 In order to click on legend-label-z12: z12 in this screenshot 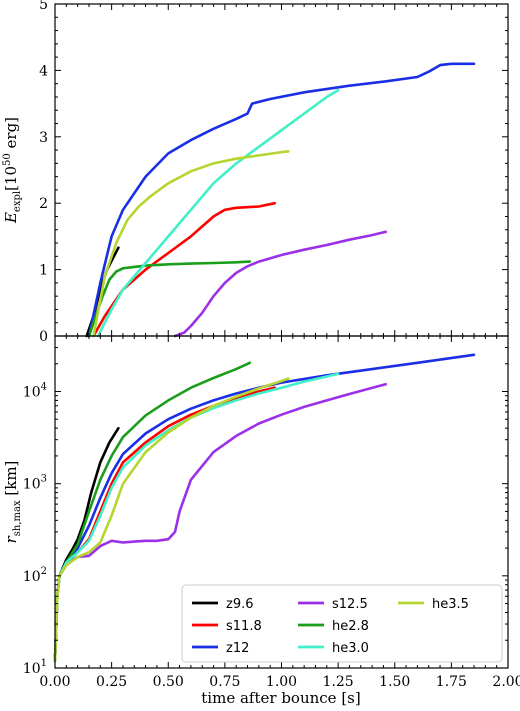, I will do `click(237, 648)`.